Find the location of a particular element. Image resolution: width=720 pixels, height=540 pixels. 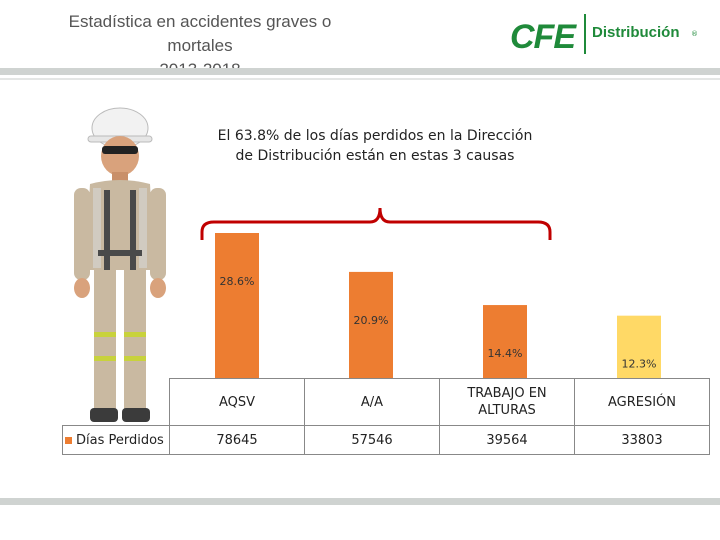

values-row: Días Perdidos 78645 57546 39564 33803 is located at coordinates (386, 440).